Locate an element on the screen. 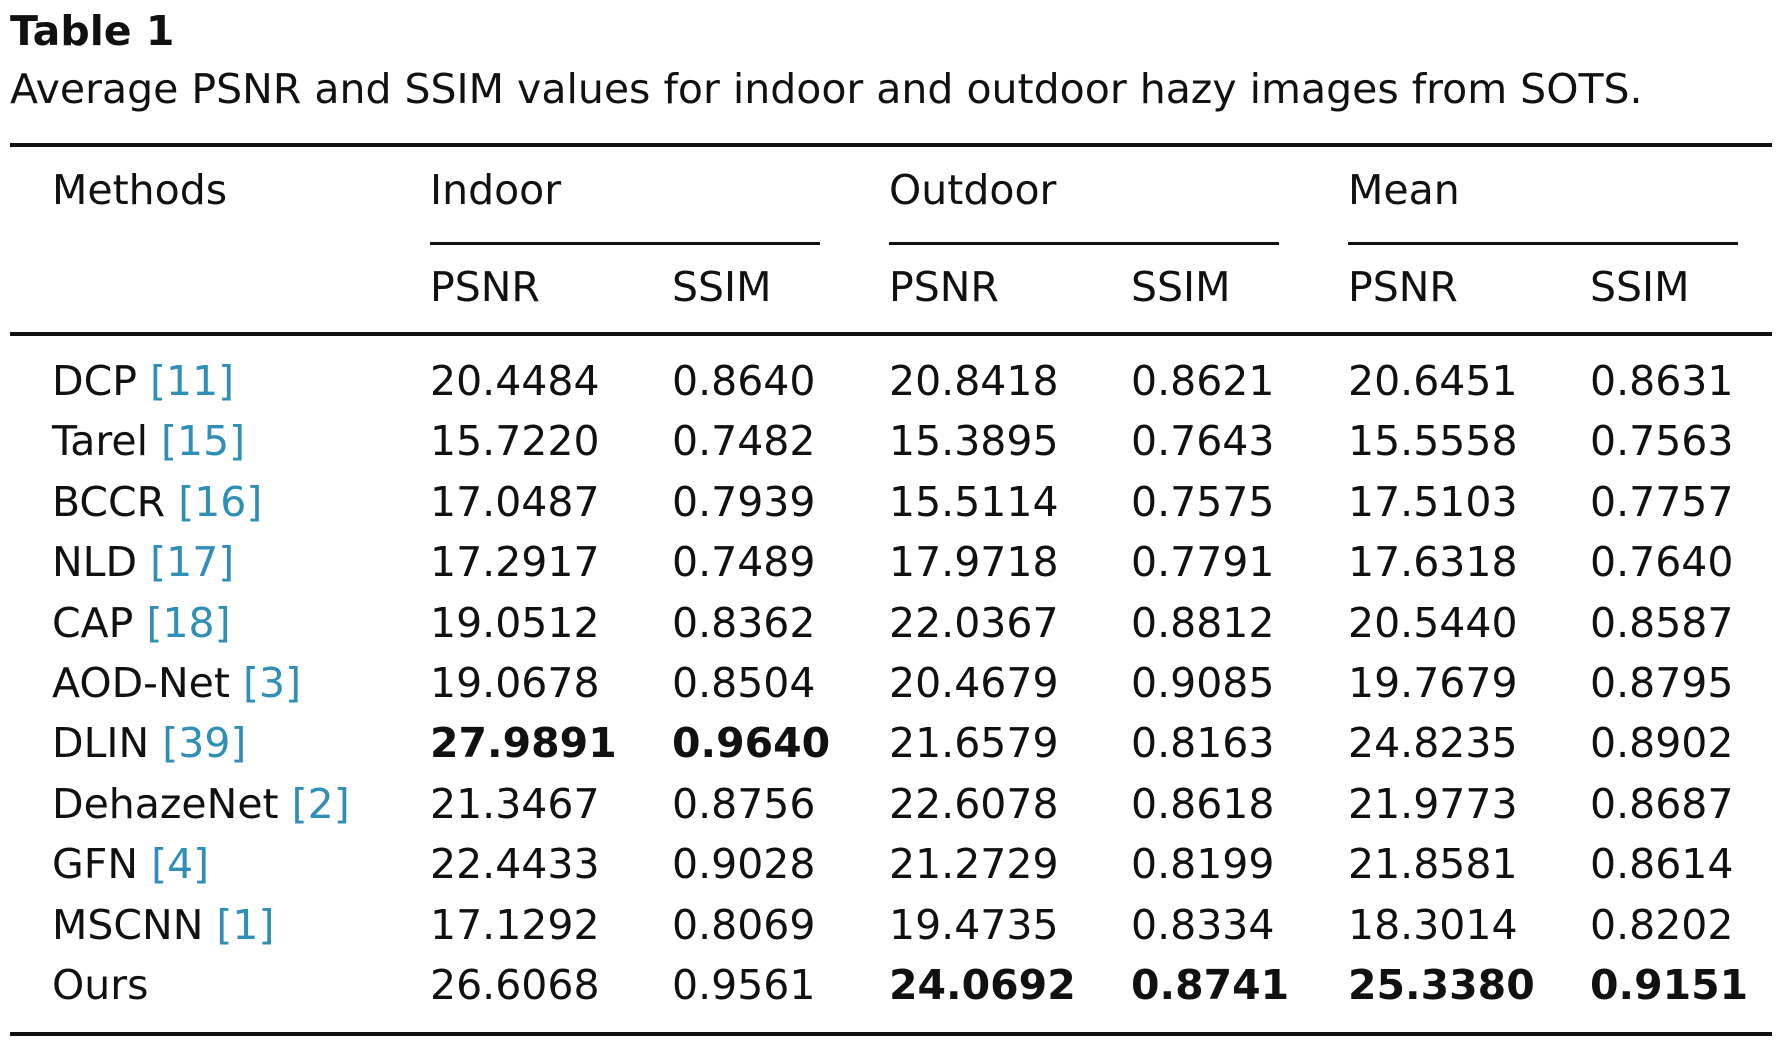 This screenshot has width=1781, height=1053. value-cell: 0.8587 is located at coordinates (1662, 623).